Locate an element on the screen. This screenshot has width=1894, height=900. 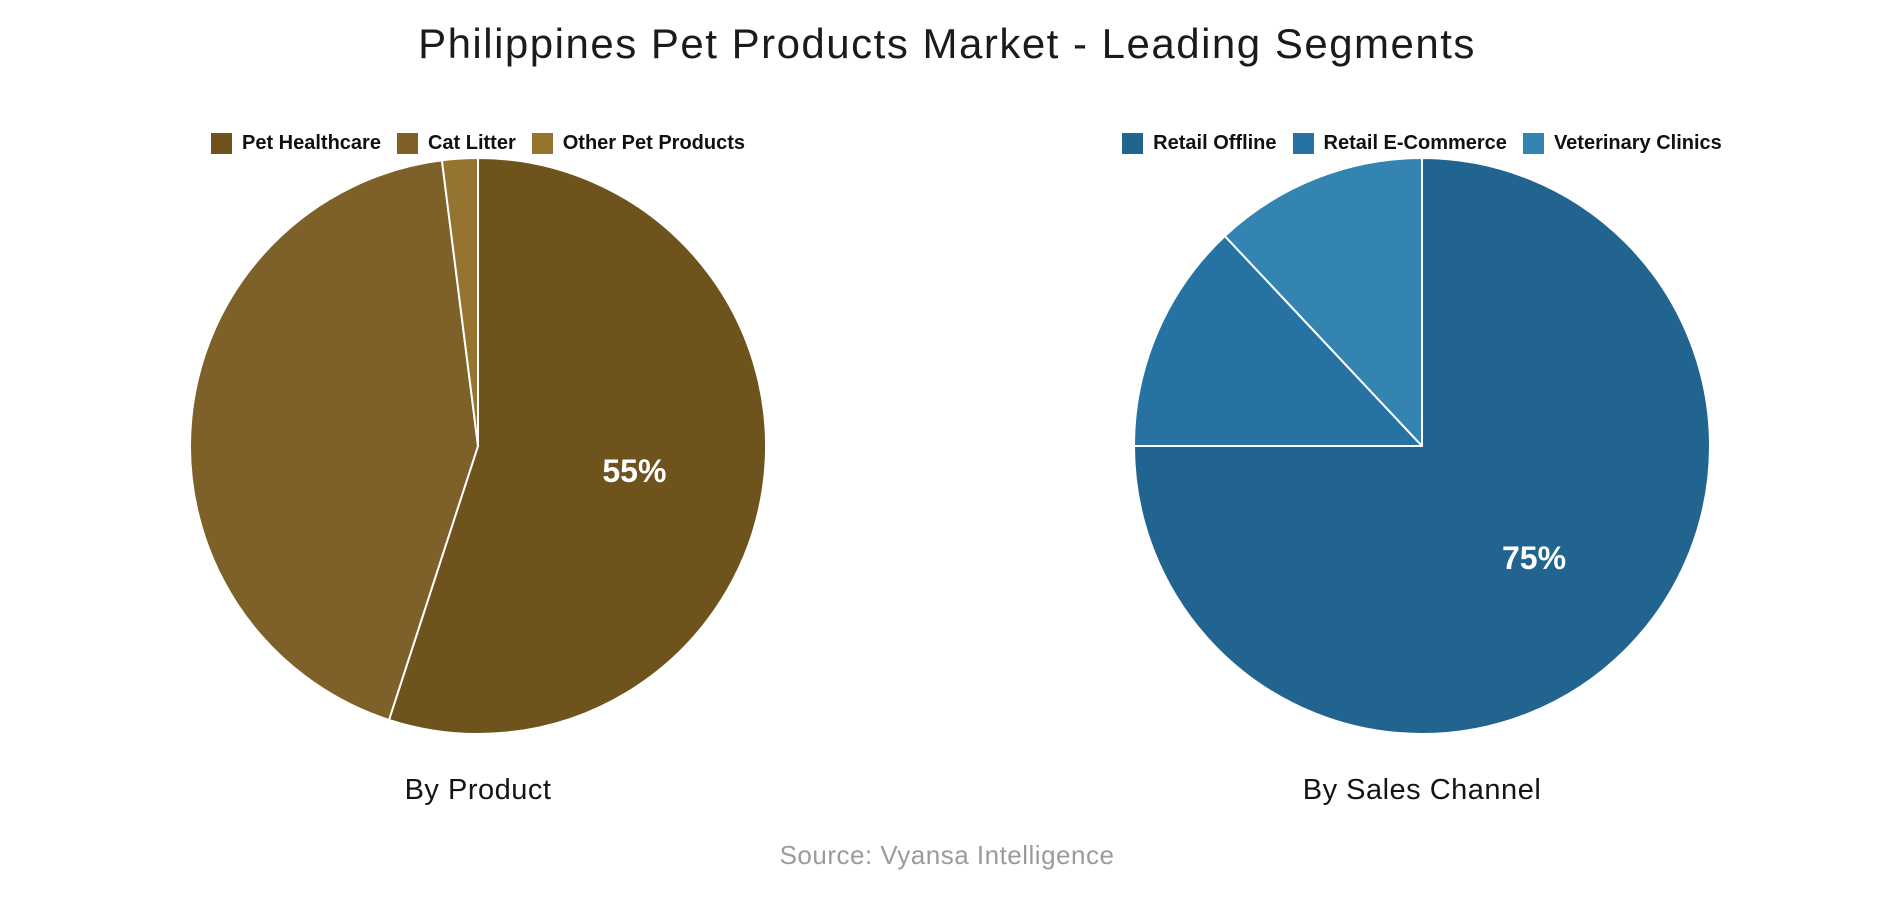
pie-slice-retail-e-commerce is located at coordinates (1278, 341).